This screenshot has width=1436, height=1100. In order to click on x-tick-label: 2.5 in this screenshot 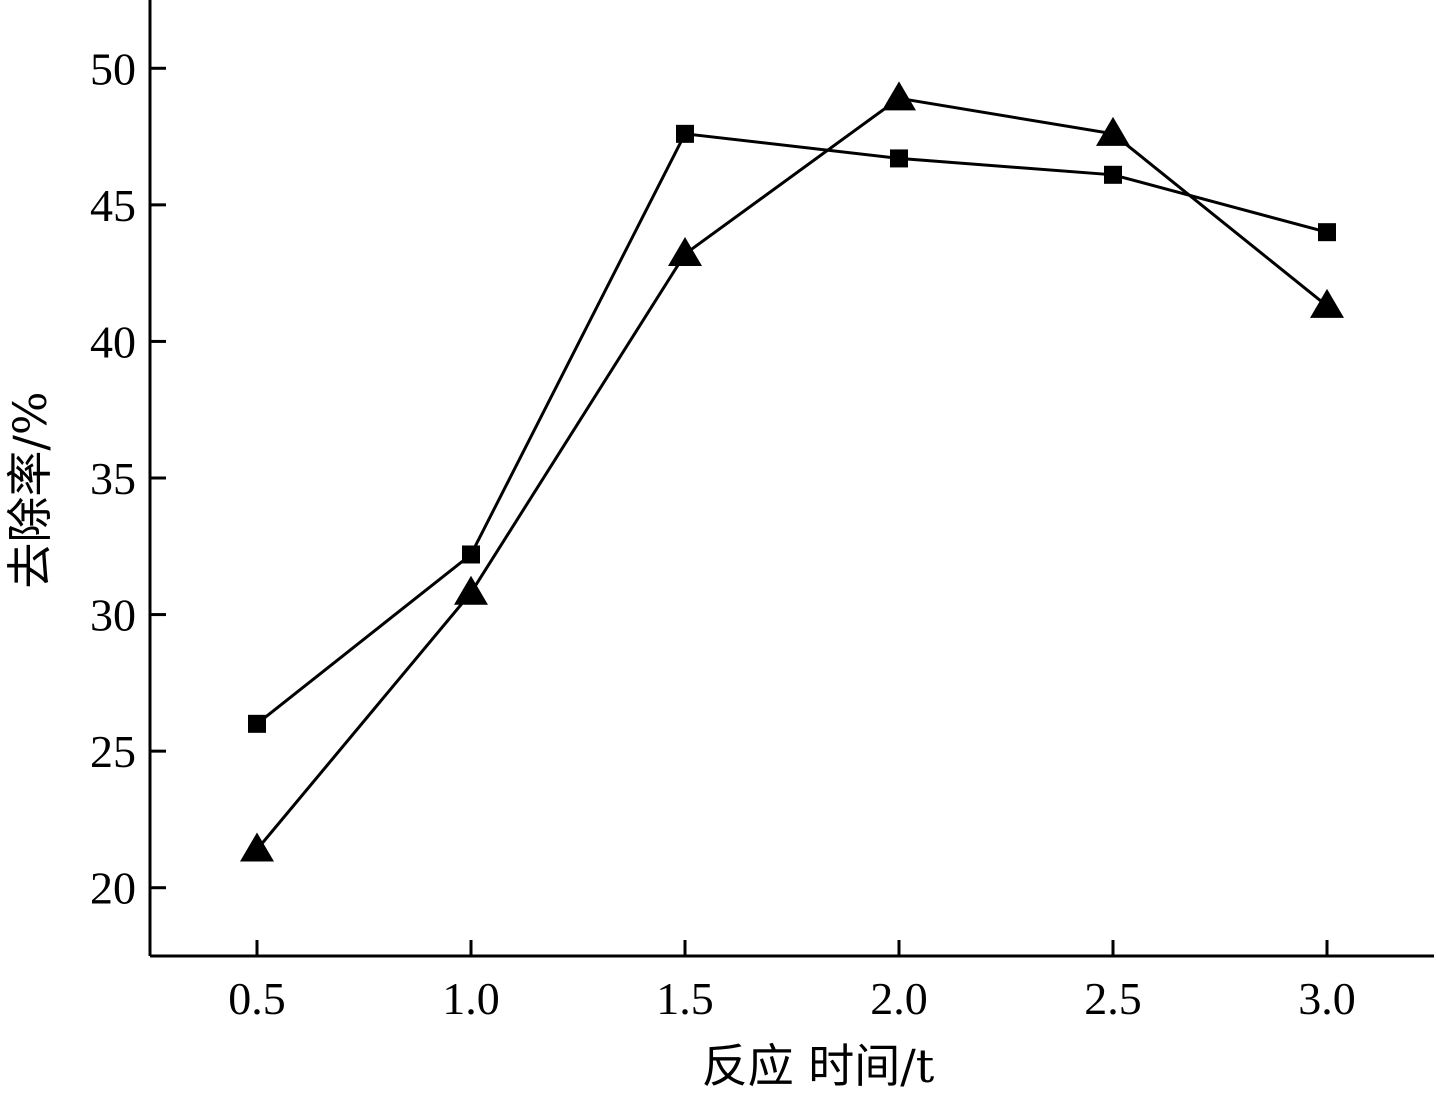, I will do `click(1113, 998)`.